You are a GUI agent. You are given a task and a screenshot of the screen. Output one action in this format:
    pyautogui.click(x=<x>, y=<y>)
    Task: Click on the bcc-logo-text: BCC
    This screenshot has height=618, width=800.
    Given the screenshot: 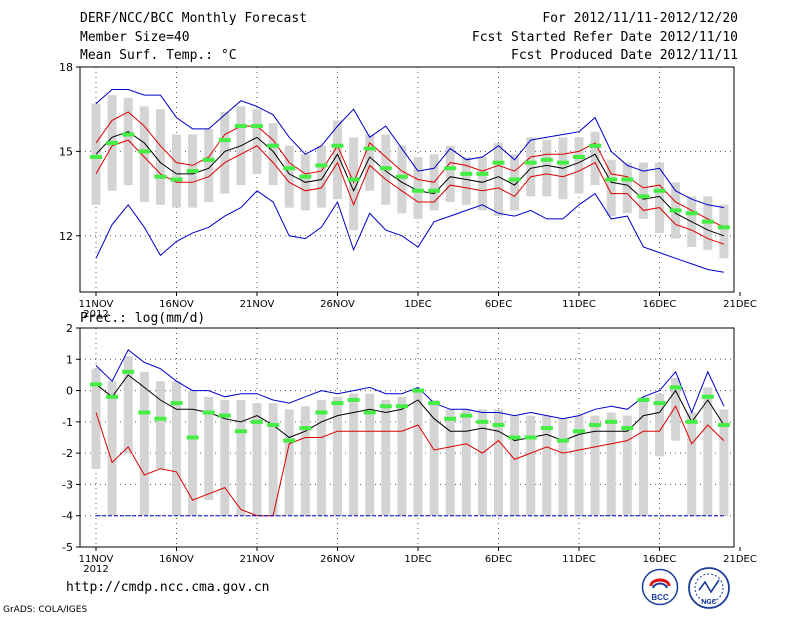 What is the action you would take?
    pyautogui.click(x=660, y=597)
    